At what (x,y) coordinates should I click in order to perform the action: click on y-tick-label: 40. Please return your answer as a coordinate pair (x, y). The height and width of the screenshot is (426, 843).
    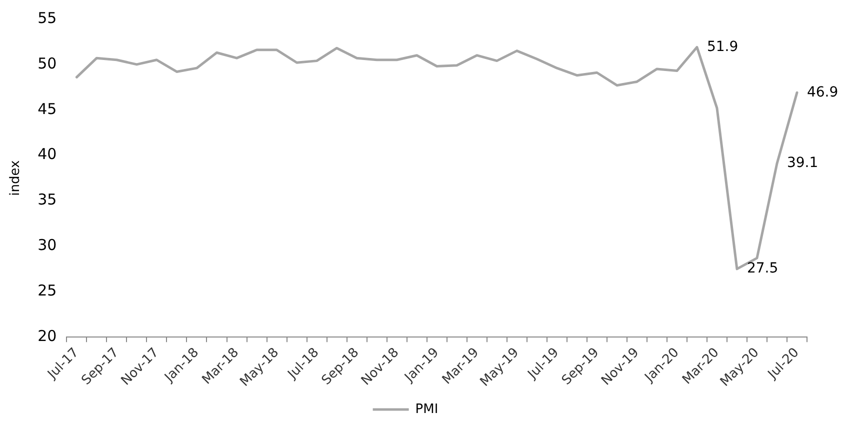
    Looking at the image, I should click on (47, 154).